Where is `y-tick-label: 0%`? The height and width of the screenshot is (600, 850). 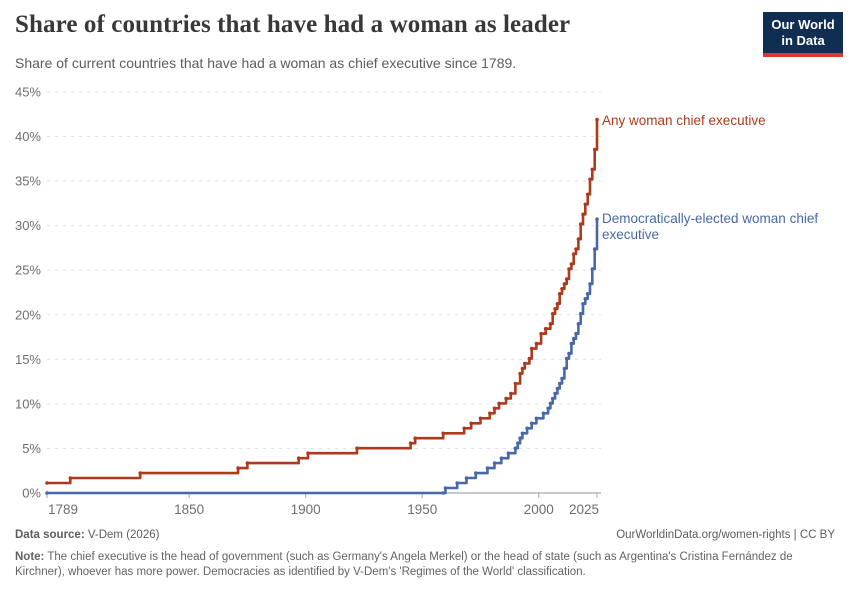 y-tick-label: 0% is located at coordinates (31, 493).